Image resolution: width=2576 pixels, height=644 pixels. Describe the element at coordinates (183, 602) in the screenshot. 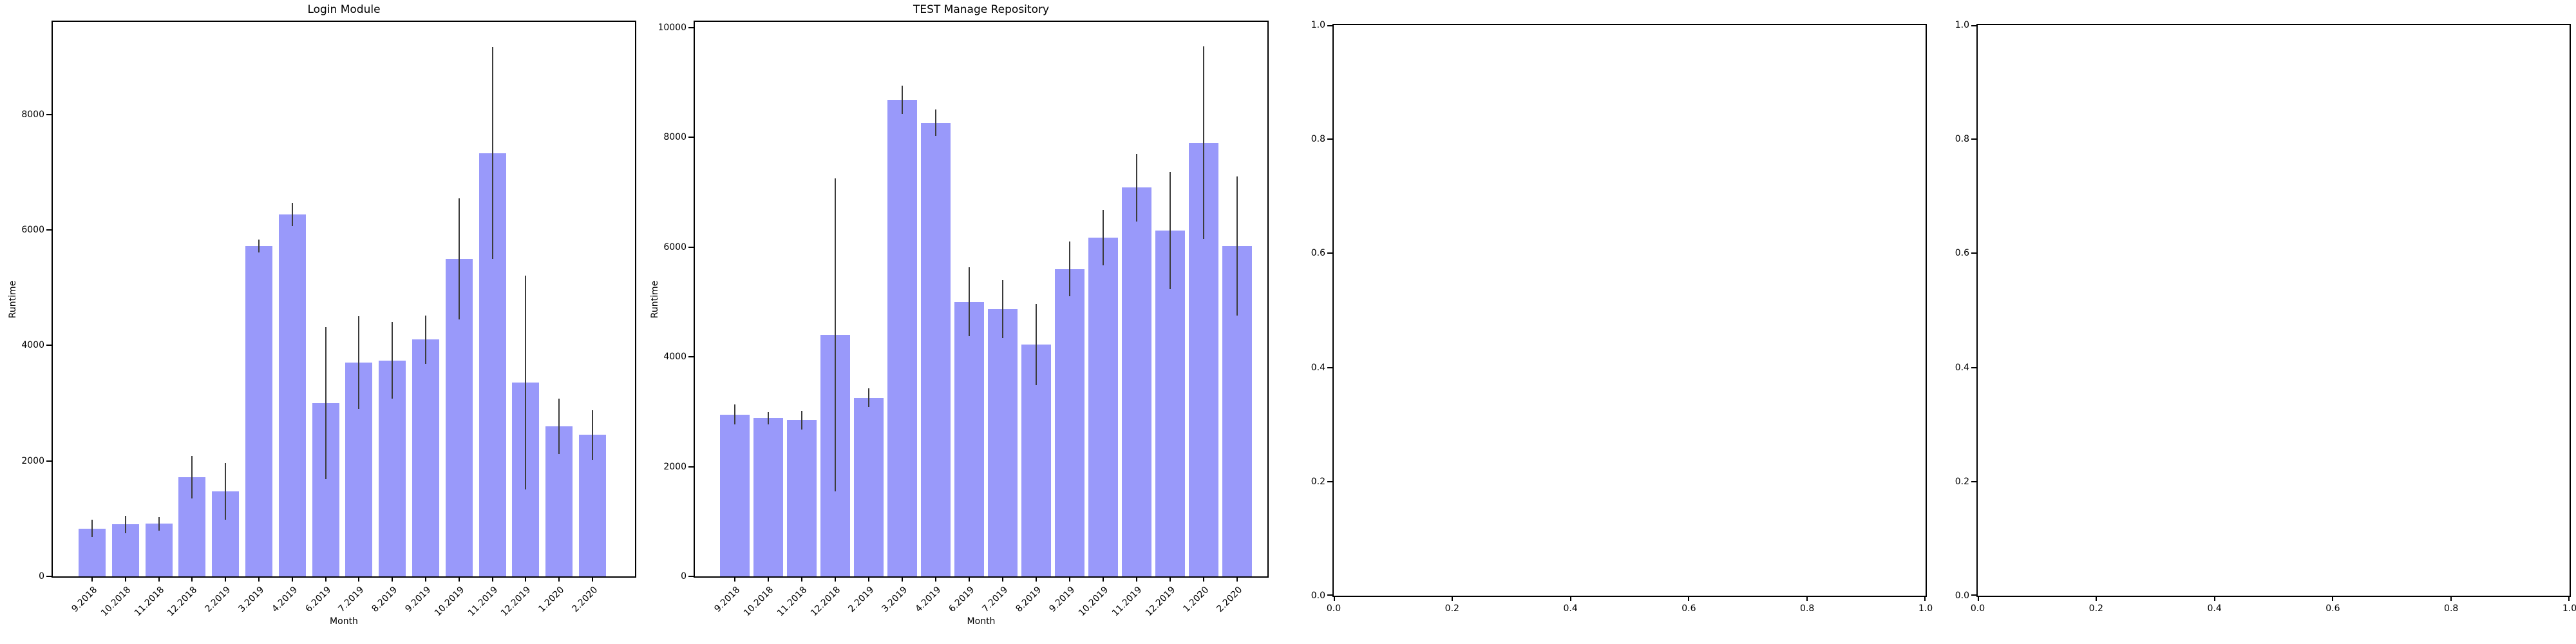

I see `x-tick-label-text: 12.2018` at that location.